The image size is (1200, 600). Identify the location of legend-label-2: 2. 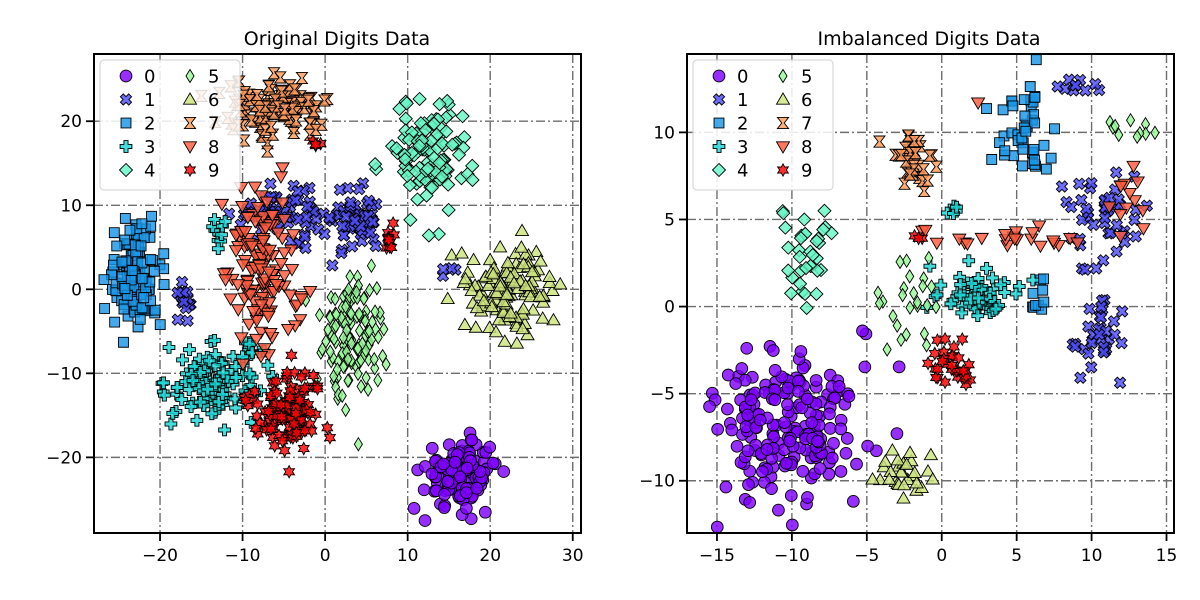
(742, 124).